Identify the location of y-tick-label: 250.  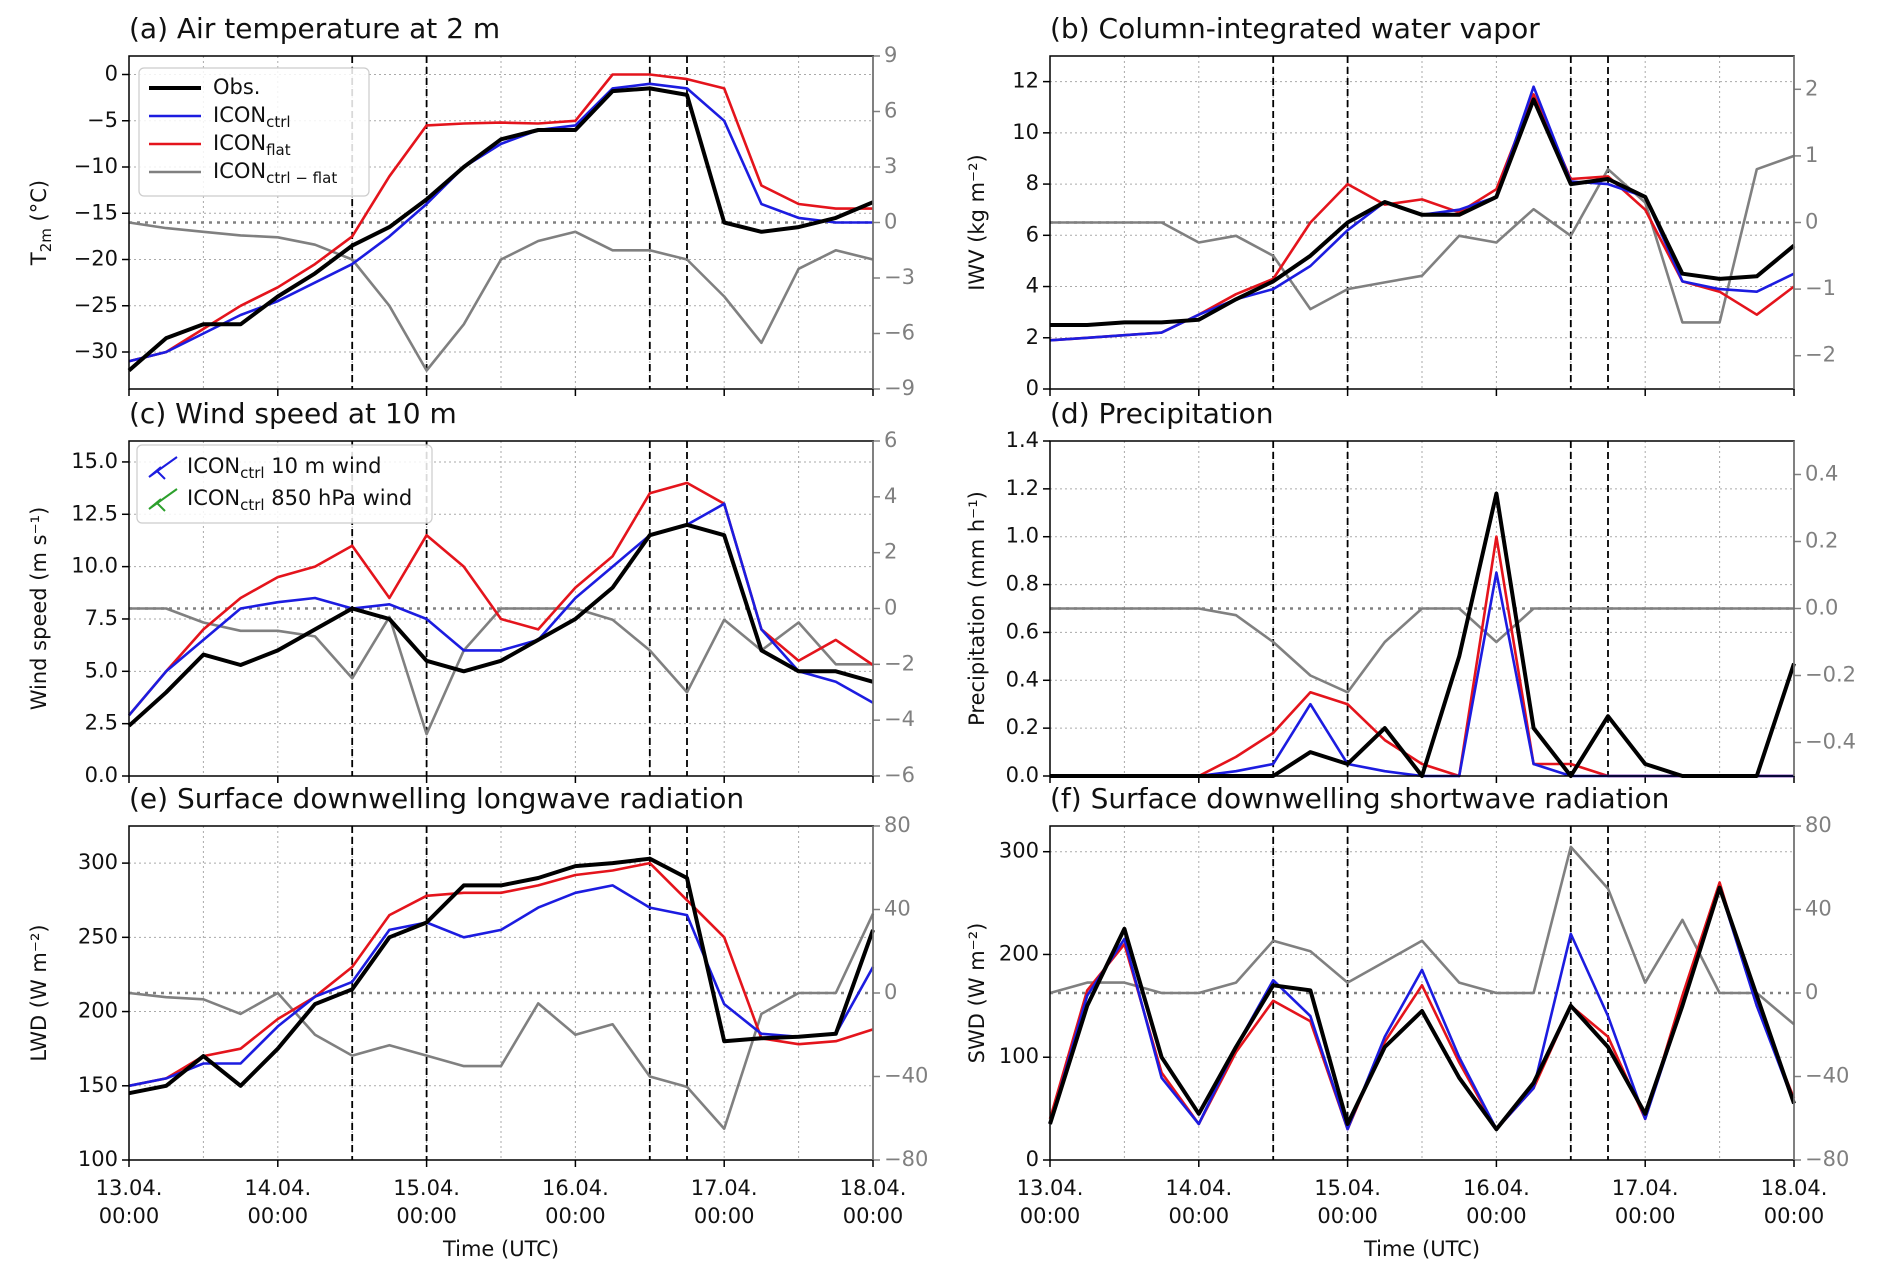
(98, 936).